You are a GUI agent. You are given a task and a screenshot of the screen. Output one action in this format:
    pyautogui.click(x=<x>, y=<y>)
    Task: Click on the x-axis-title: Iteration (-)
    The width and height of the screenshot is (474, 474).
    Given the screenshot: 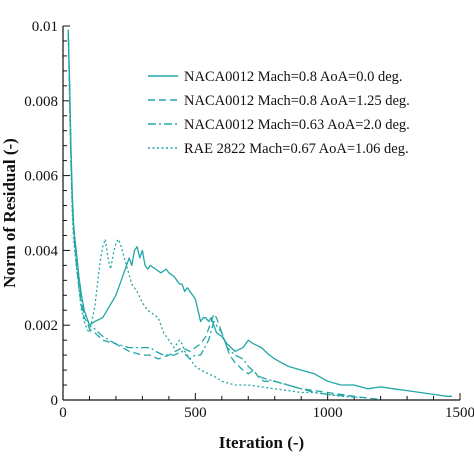 What is the action you would take?
    pyautogui.click(x=261, y=442)
    